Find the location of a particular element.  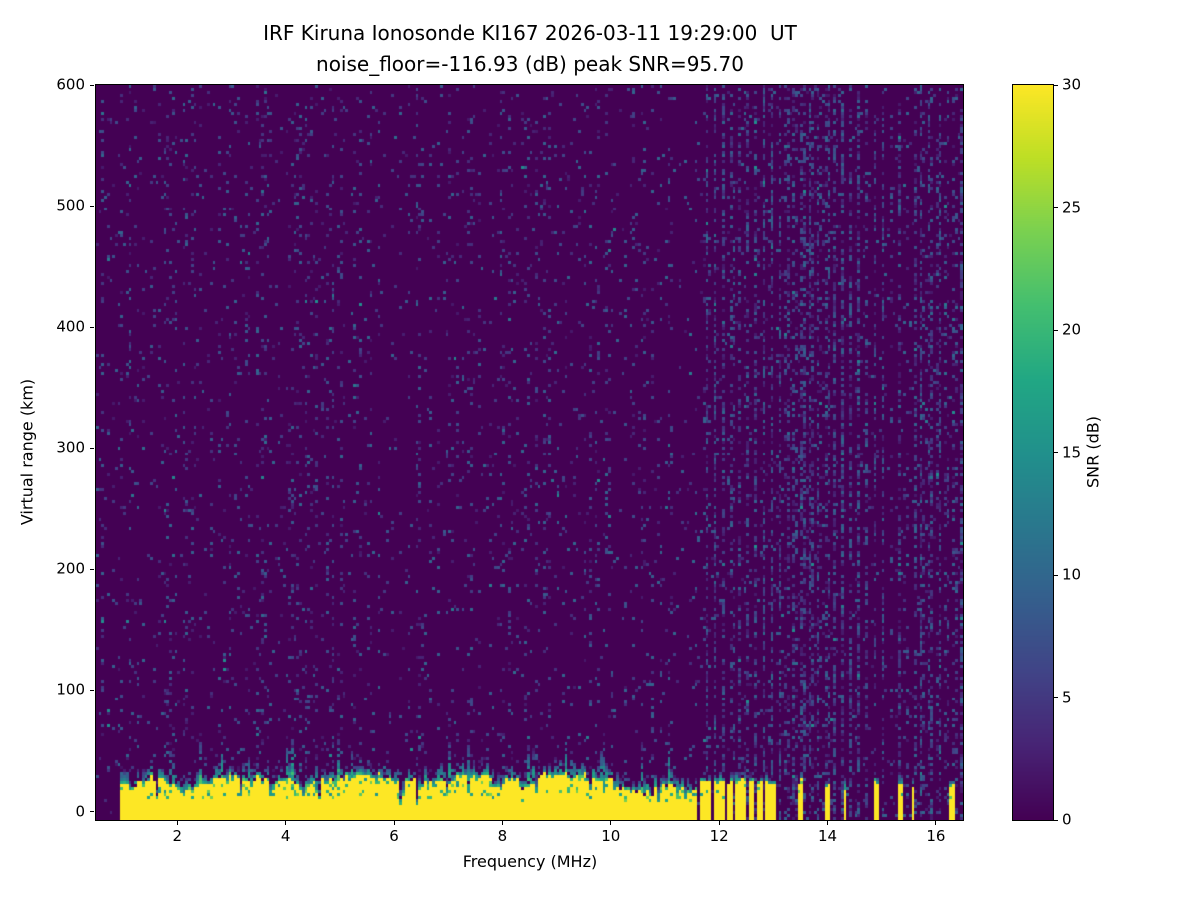

x-tick-label: 4 is located at coordinates (285, 836).